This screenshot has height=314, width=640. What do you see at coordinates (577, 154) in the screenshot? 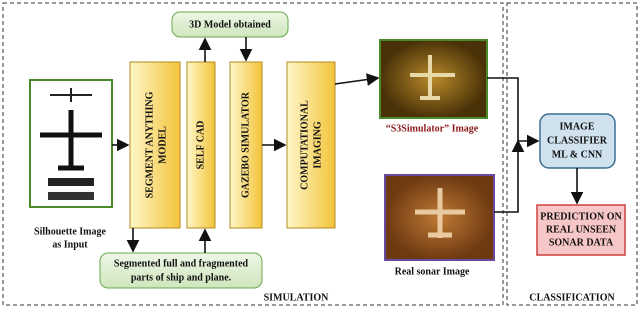
I see `node-label: ML & CNN` at bounding box center [577, 154].